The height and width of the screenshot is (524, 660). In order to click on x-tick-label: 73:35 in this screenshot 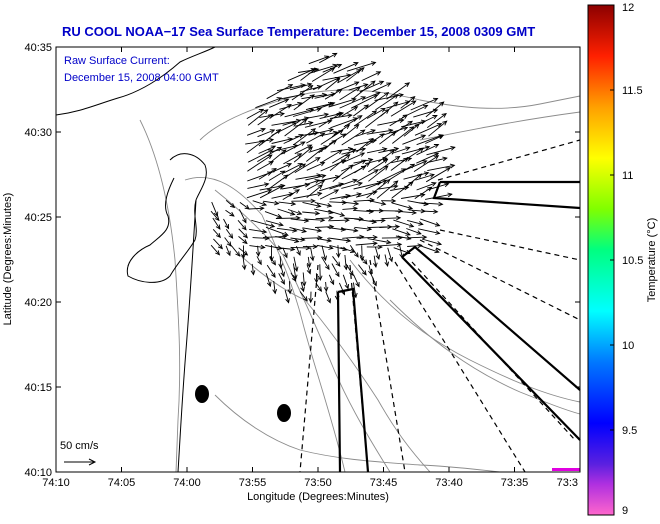, I will do `click(515, 483)`.